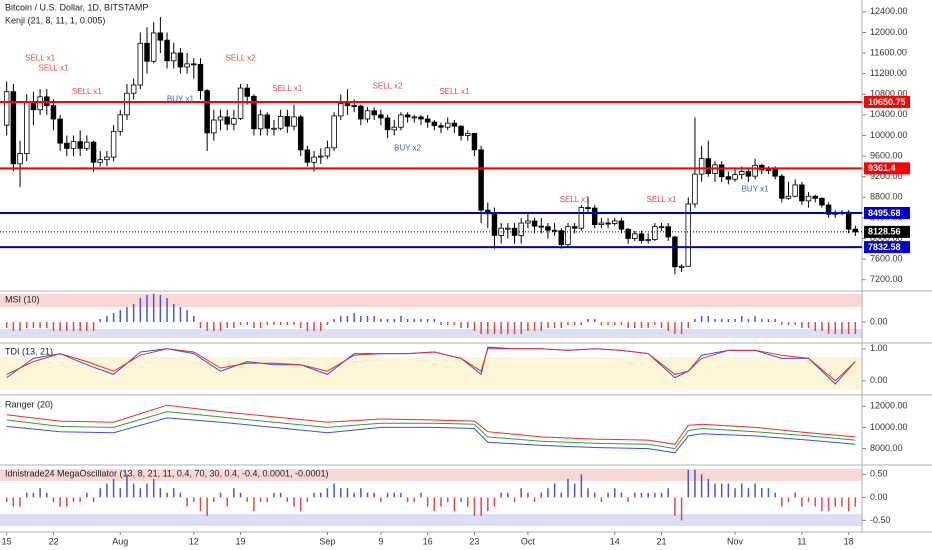  Describe the element at coordinates (801, 541) in the screenshot. I see `x-tick-label: 11` at that location.